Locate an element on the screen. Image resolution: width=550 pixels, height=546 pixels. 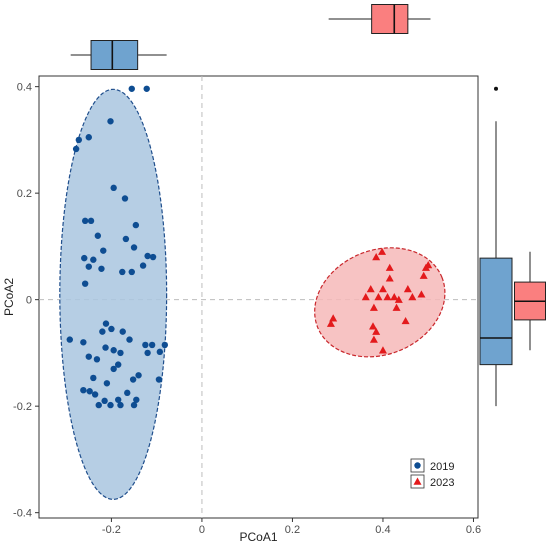
right-box-2019 is located at coordinates (496, 311).